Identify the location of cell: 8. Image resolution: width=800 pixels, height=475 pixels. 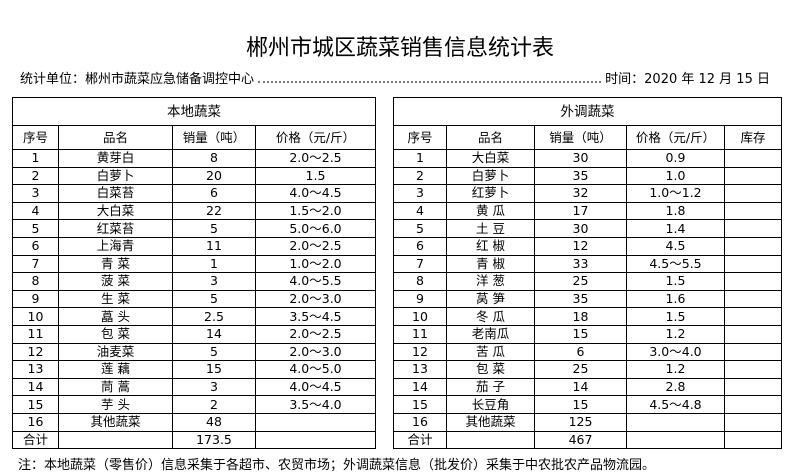
(35, 281).